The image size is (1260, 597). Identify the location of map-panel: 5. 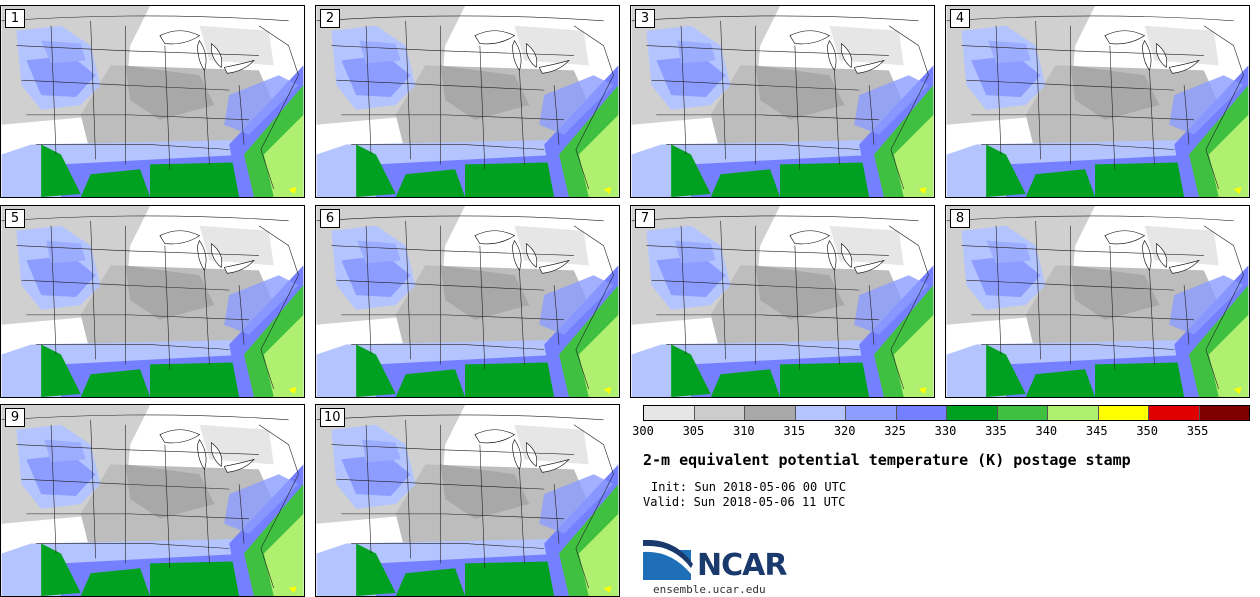
(152, 301).